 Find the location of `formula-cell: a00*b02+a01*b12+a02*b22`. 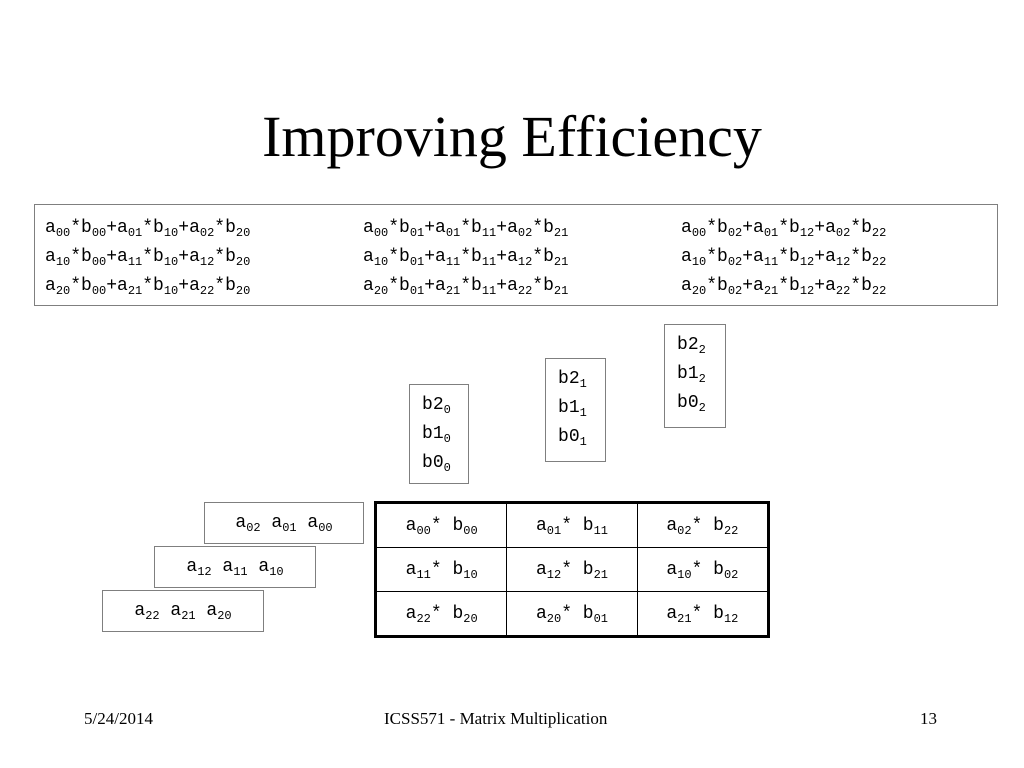

formula-cell: a00*b02+a01*b12+a02*b22 is located at coordinates (783, 228).